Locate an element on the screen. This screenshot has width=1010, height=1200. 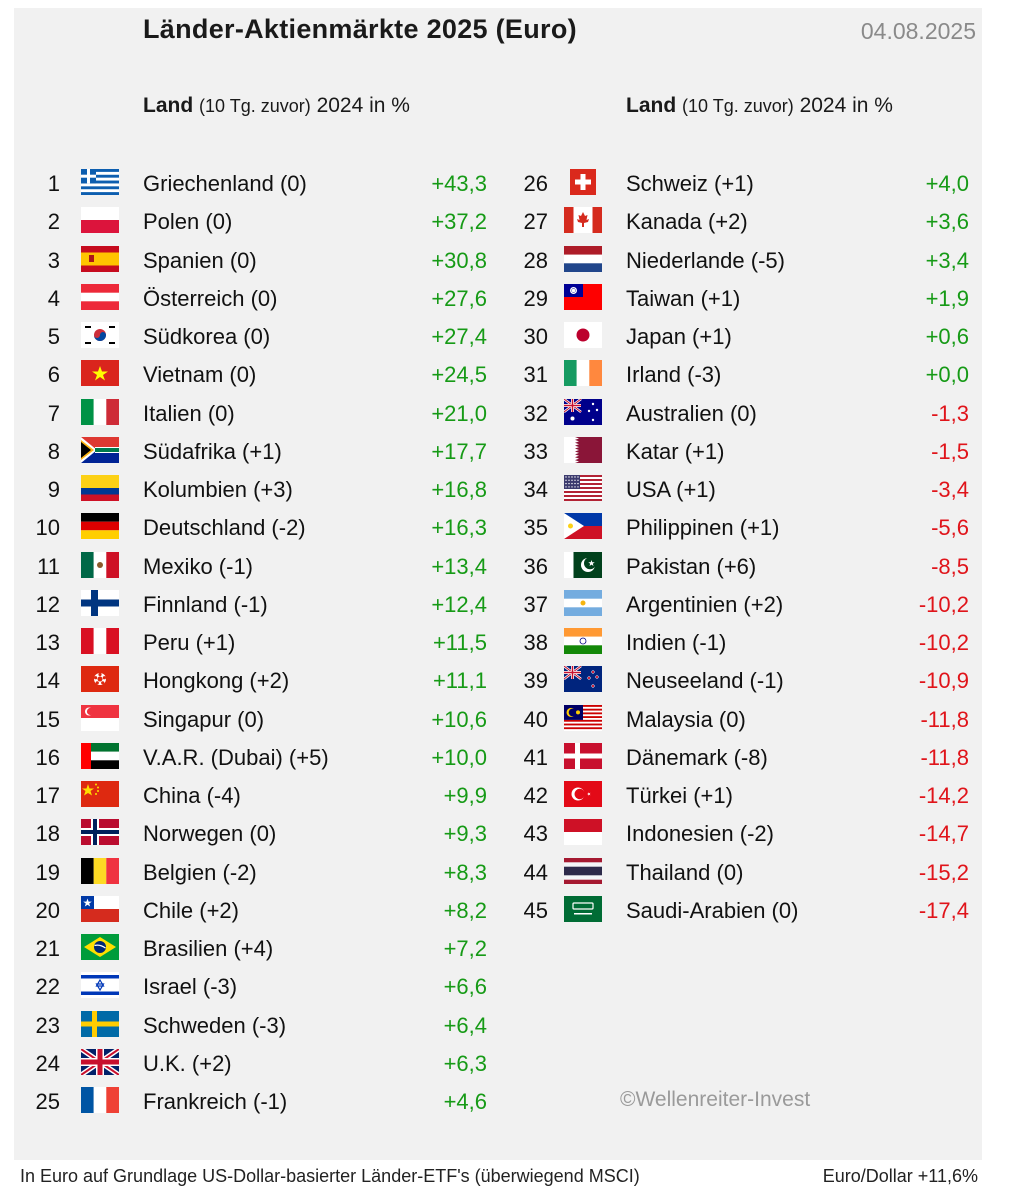
table-row: 32 Australien (0) -1,3 is located at coordinates (505, 414).